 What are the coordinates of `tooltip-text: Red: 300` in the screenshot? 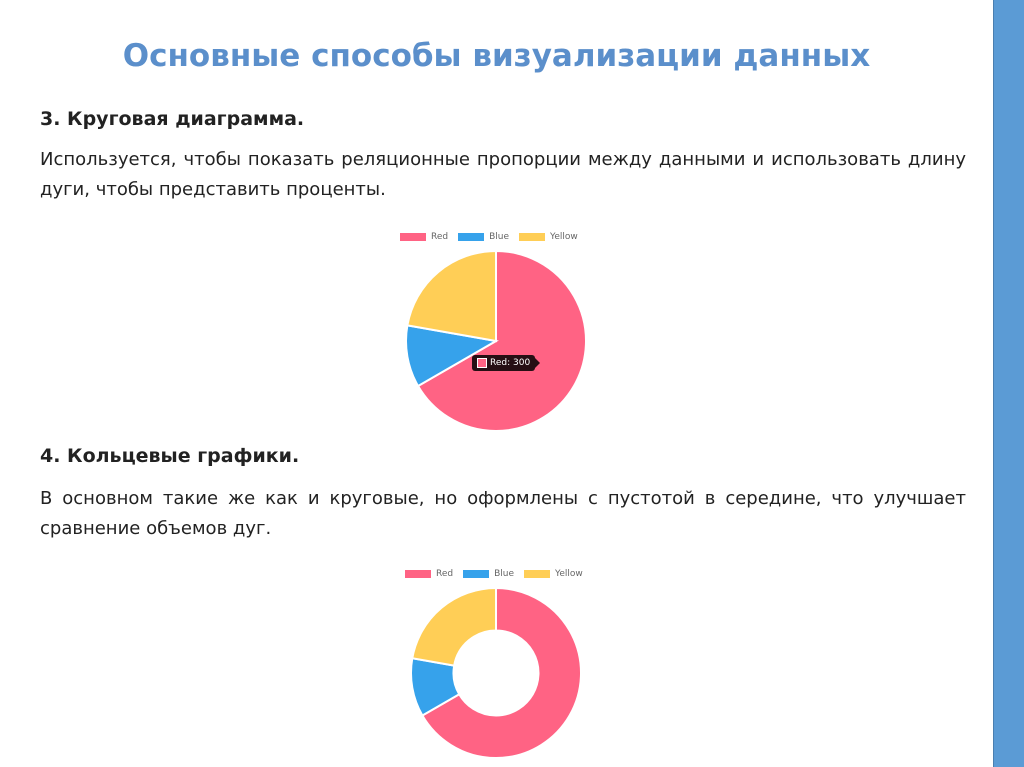 It's located at (510, 363).